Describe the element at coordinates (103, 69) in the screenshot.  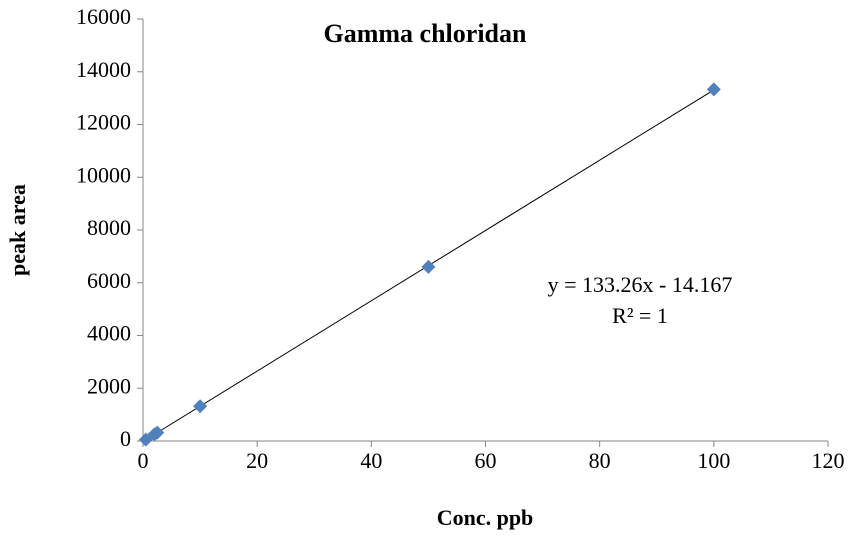
I see `y-tick-label: 14000` at that location.